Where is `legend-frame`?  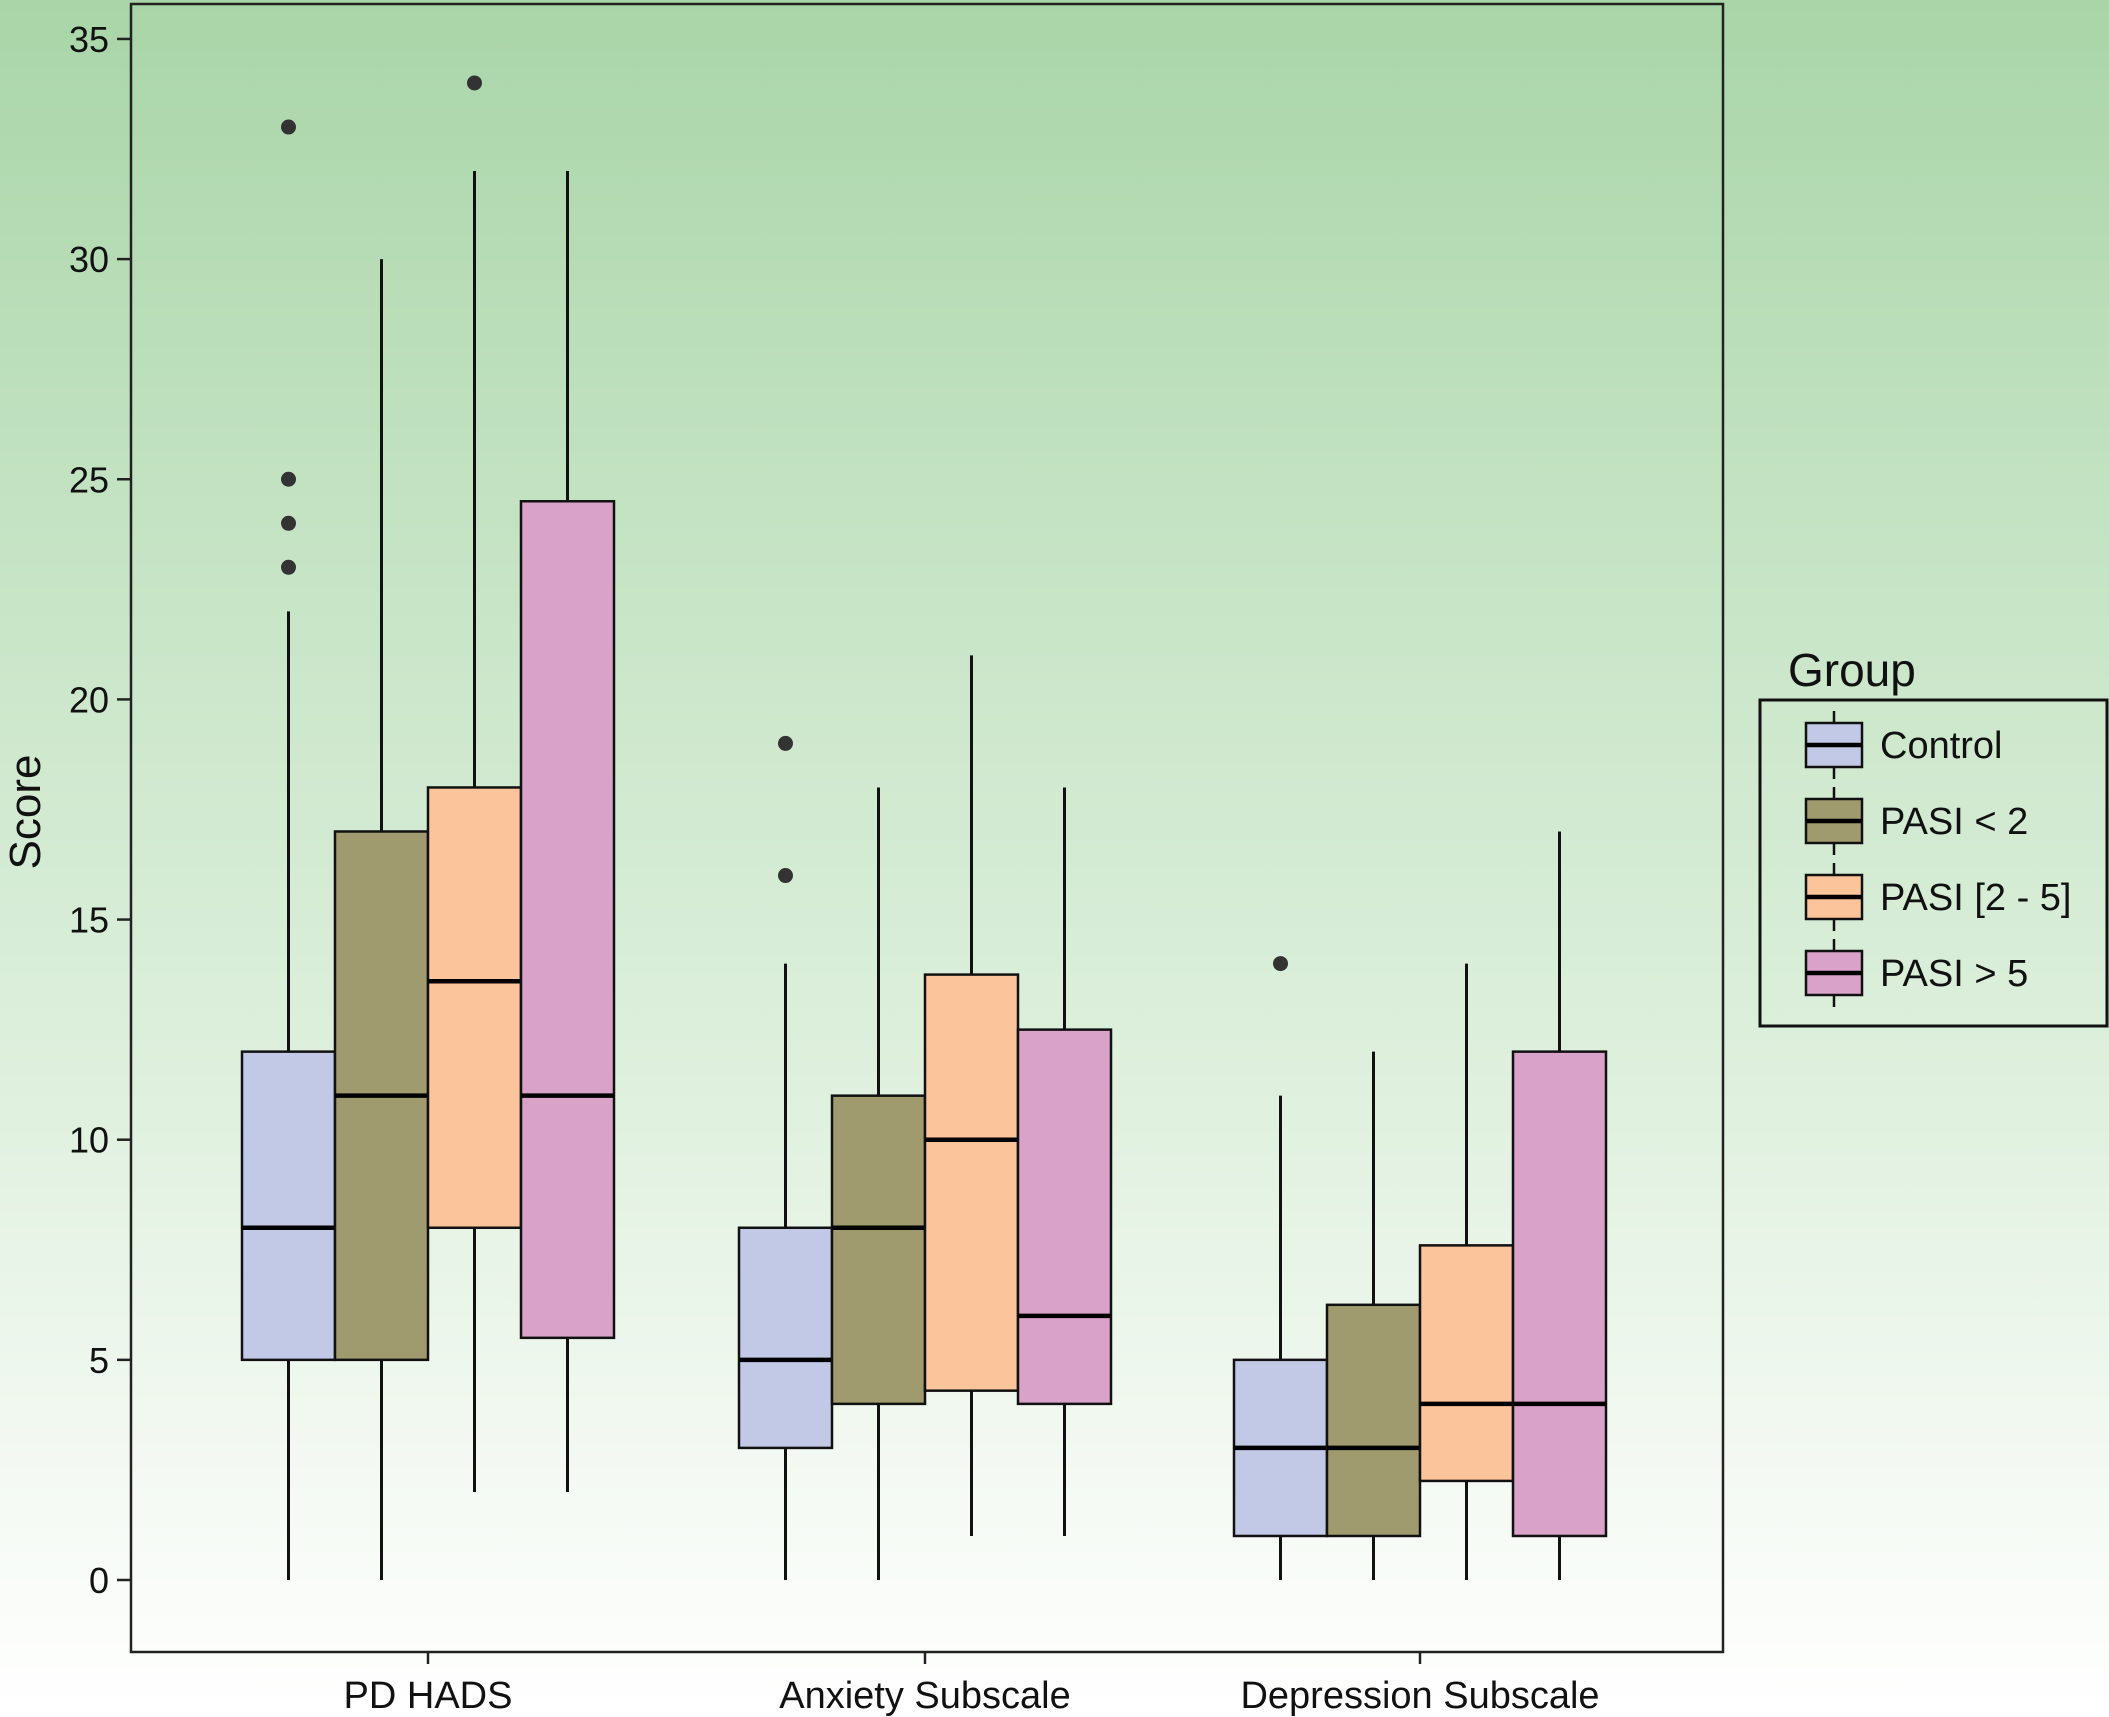
legend-frame is located at coordinates (1933, 863).